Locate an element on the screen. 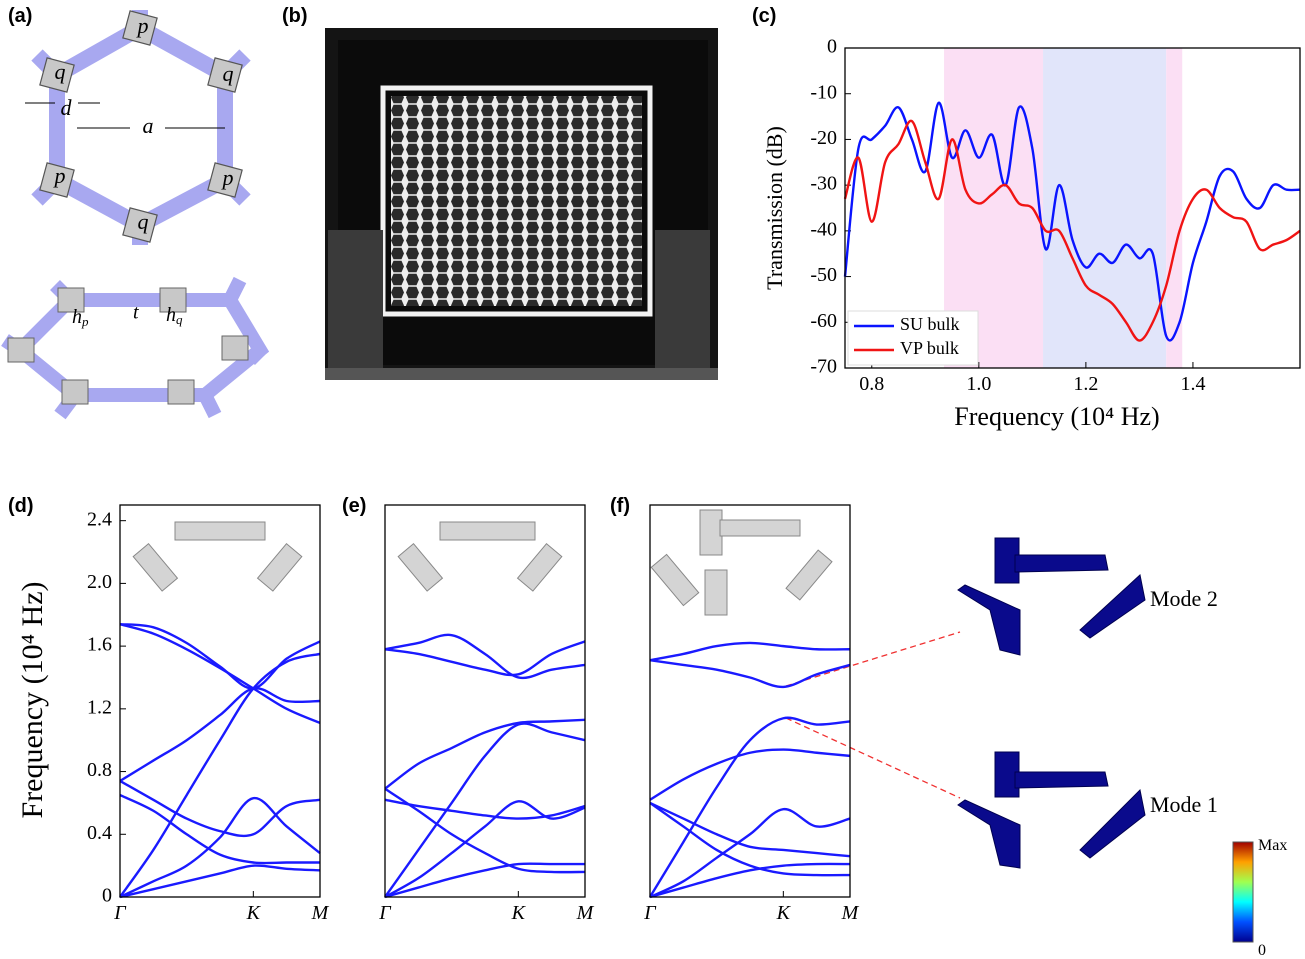 Image resolution: width=1305 pixels, height=959 pixels. panel-label: (e) is located at coordinates (354, 506).